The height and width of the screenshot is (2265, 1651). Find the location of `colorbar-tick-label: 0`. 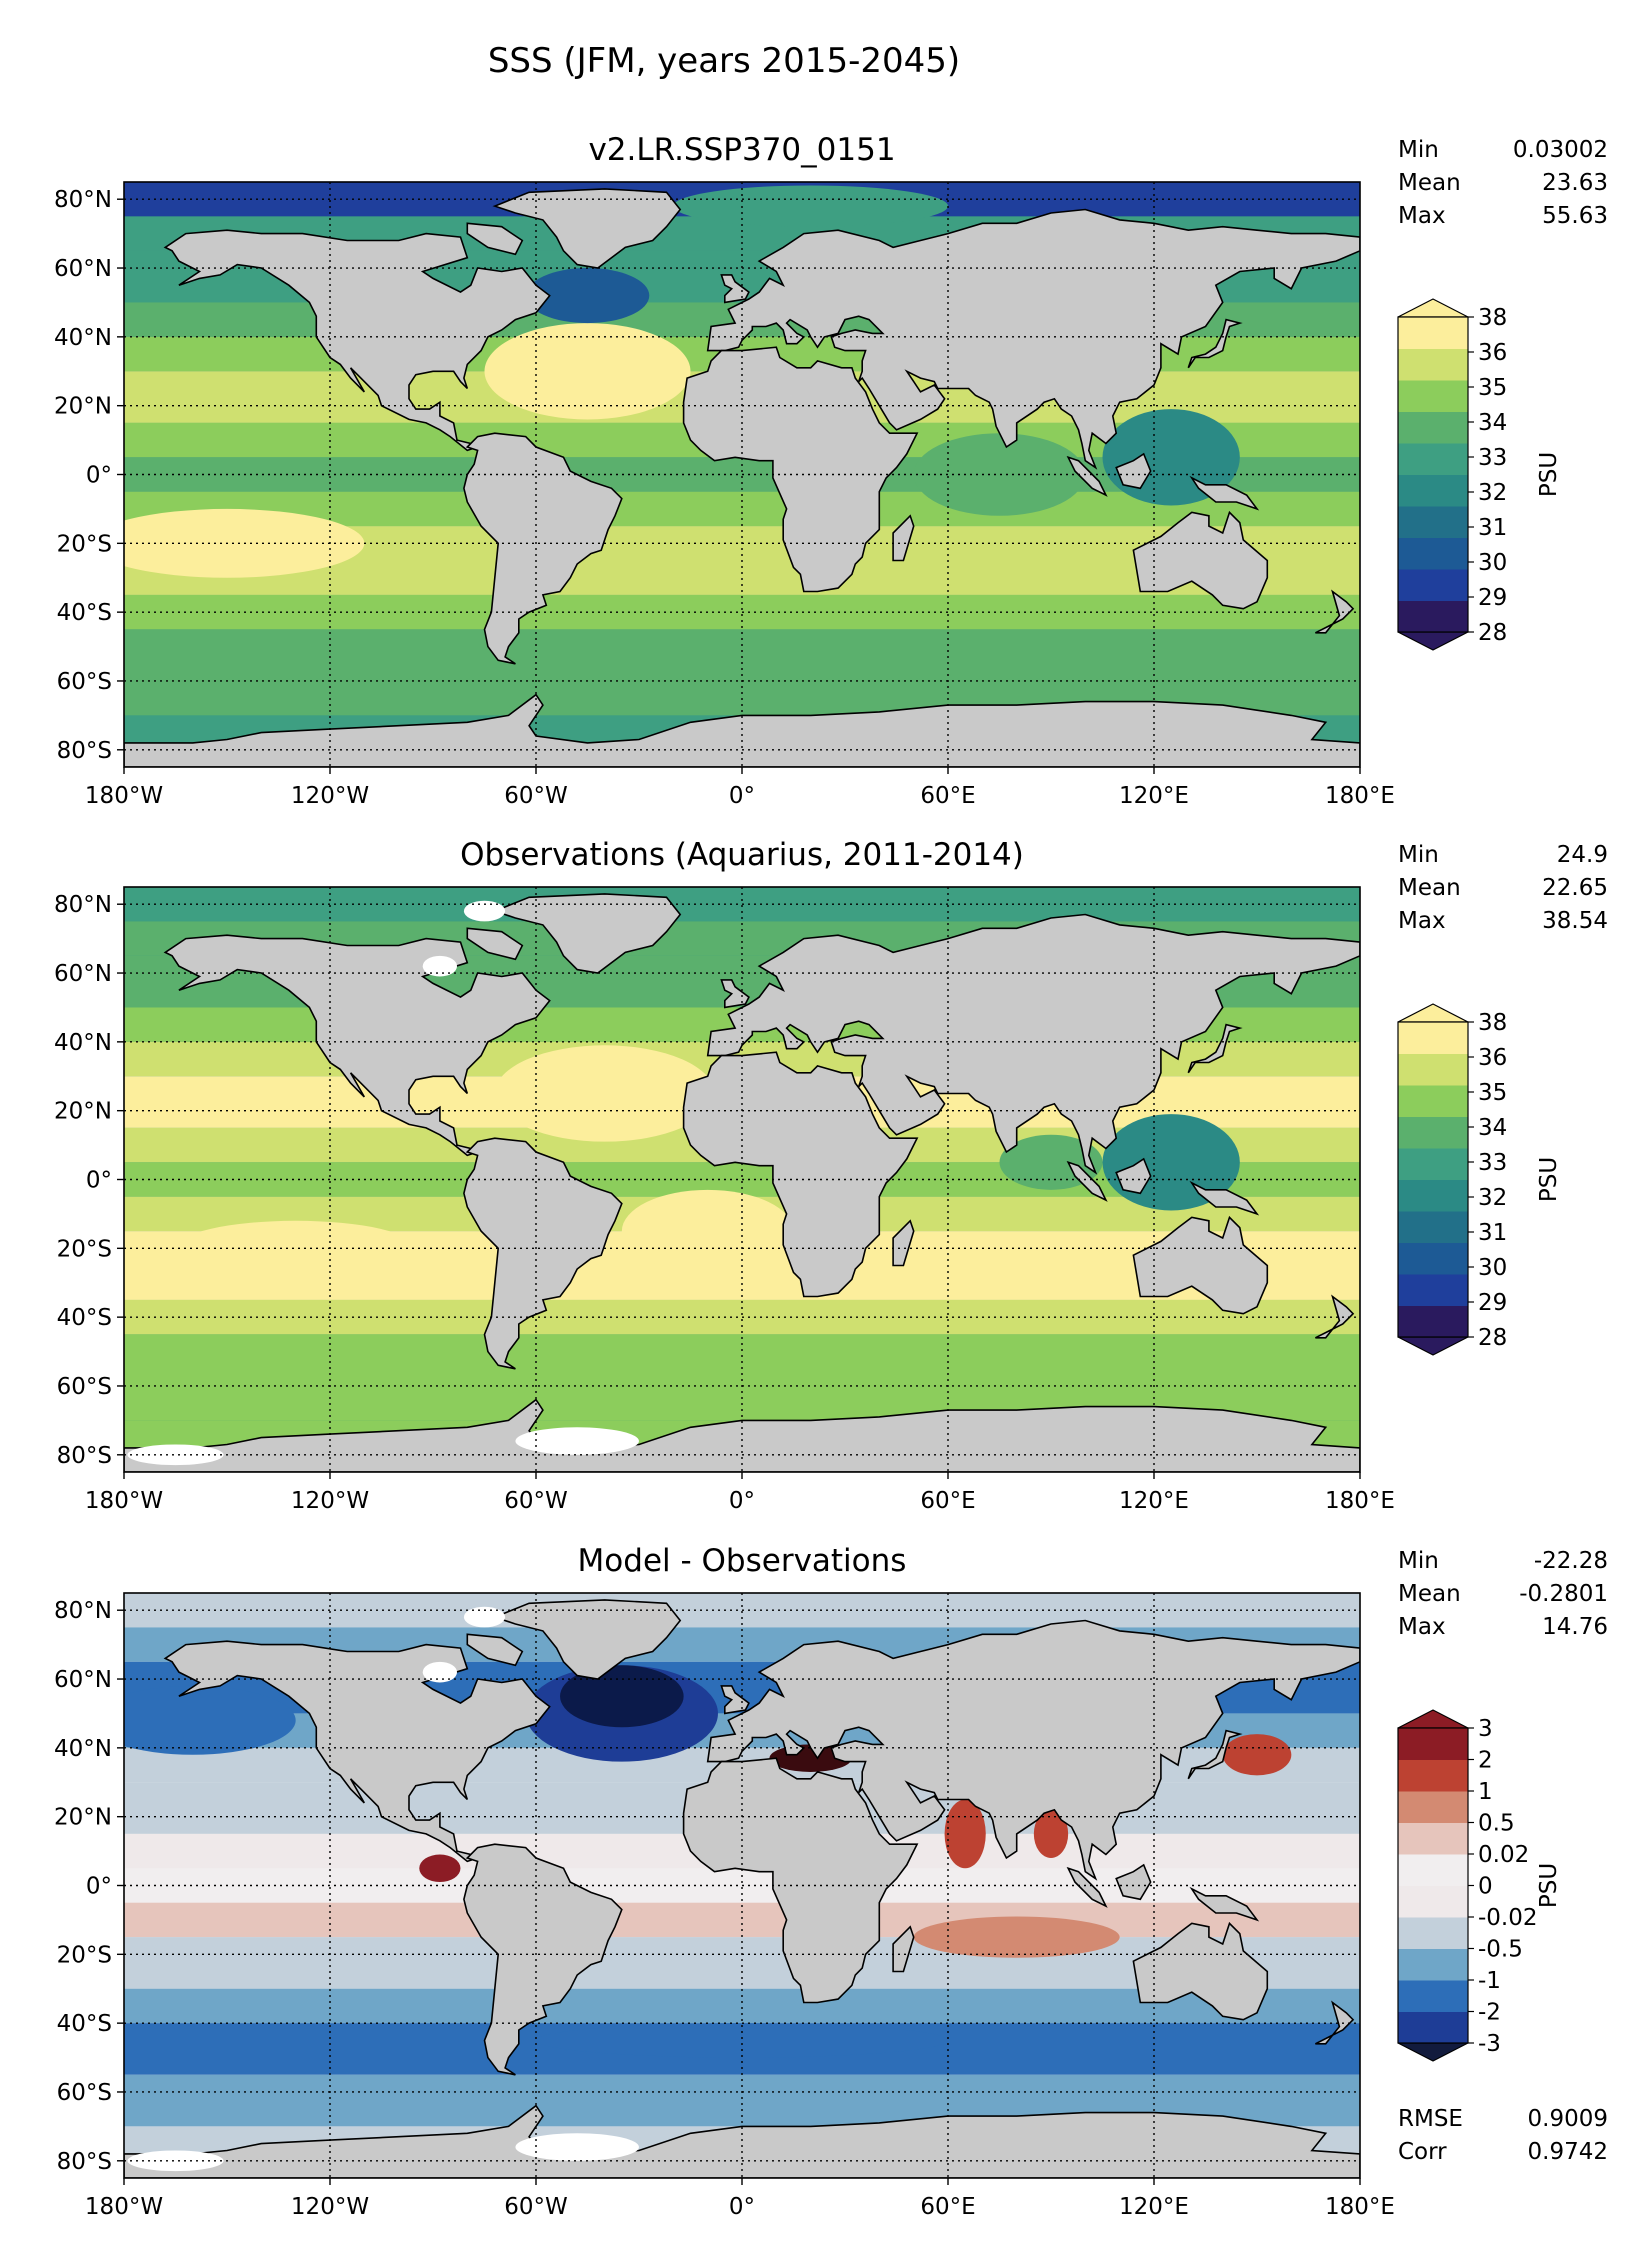

colorbar-tick-label: 0 is located at coordinates (1485, 1887).